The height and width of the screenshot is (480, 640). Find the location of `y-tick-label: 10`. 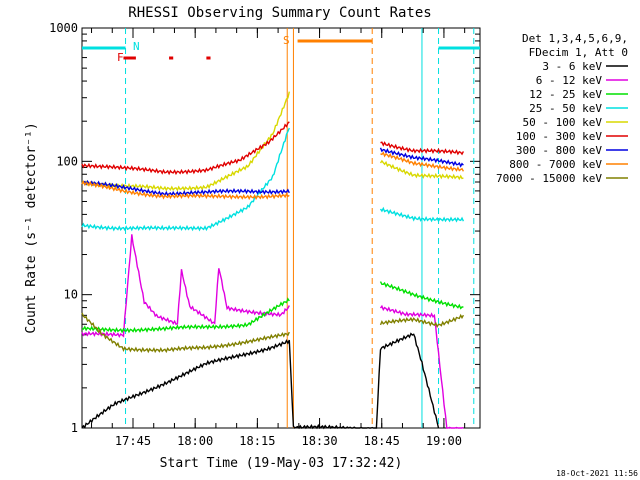

y-tick-label: 10 is located at coordinates (71, 295).